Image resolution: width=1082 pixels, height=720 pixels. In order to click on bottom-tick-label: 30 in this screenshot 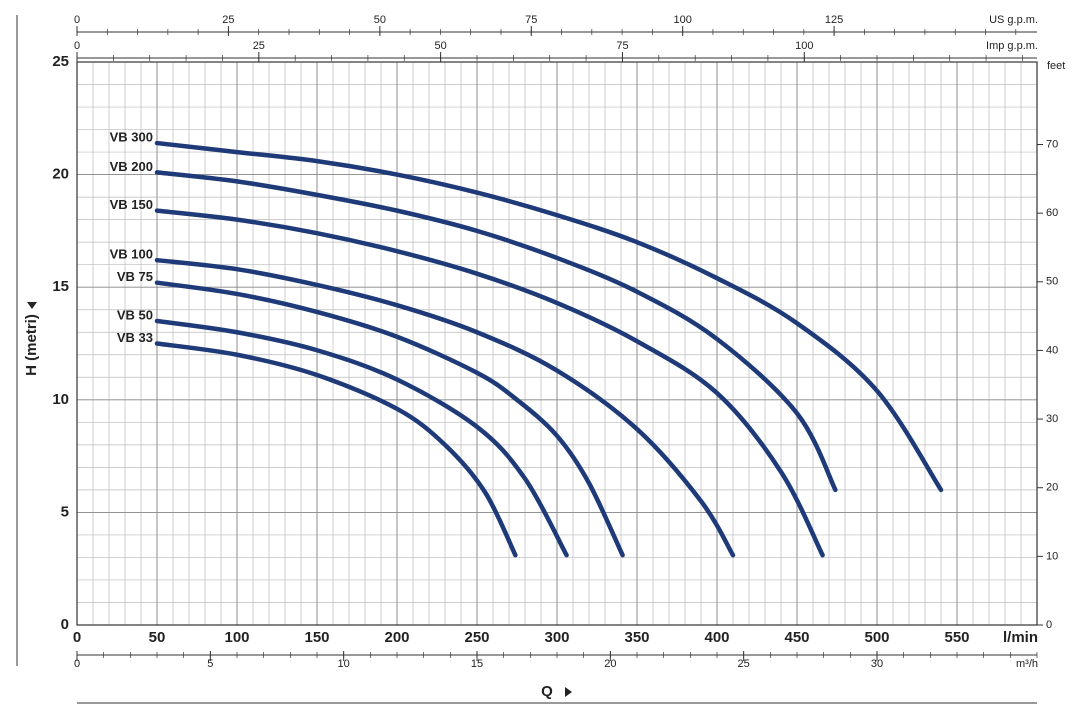, I will do `click(877, 664)`.